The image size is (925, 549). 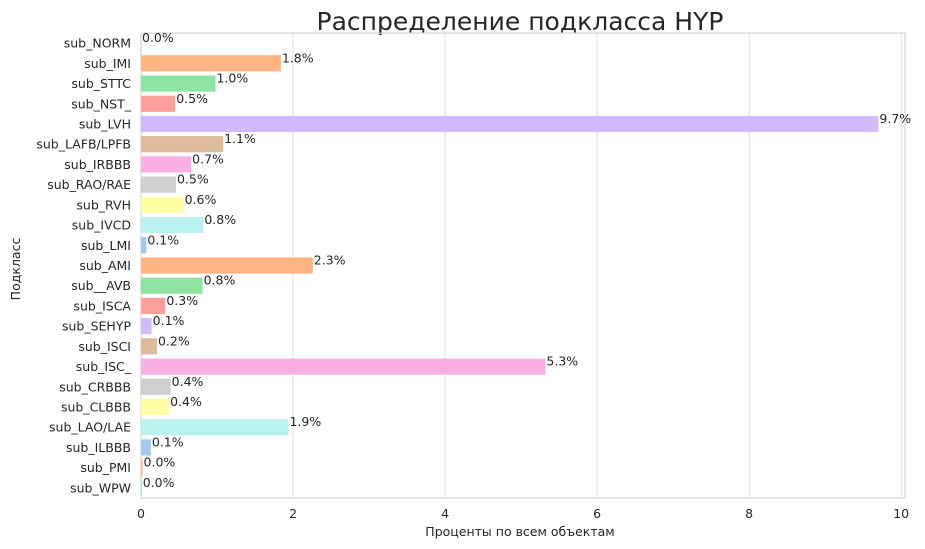 I want to click on x-tick-label: 2, so click(x=293, y=513).